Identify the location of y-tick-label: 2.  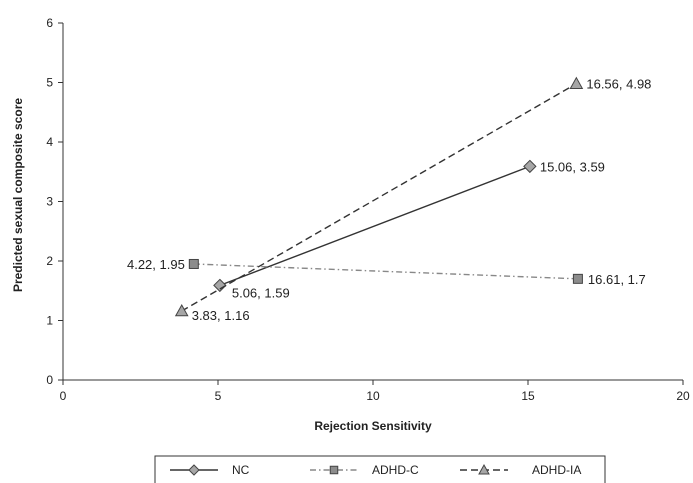
(49, 261).